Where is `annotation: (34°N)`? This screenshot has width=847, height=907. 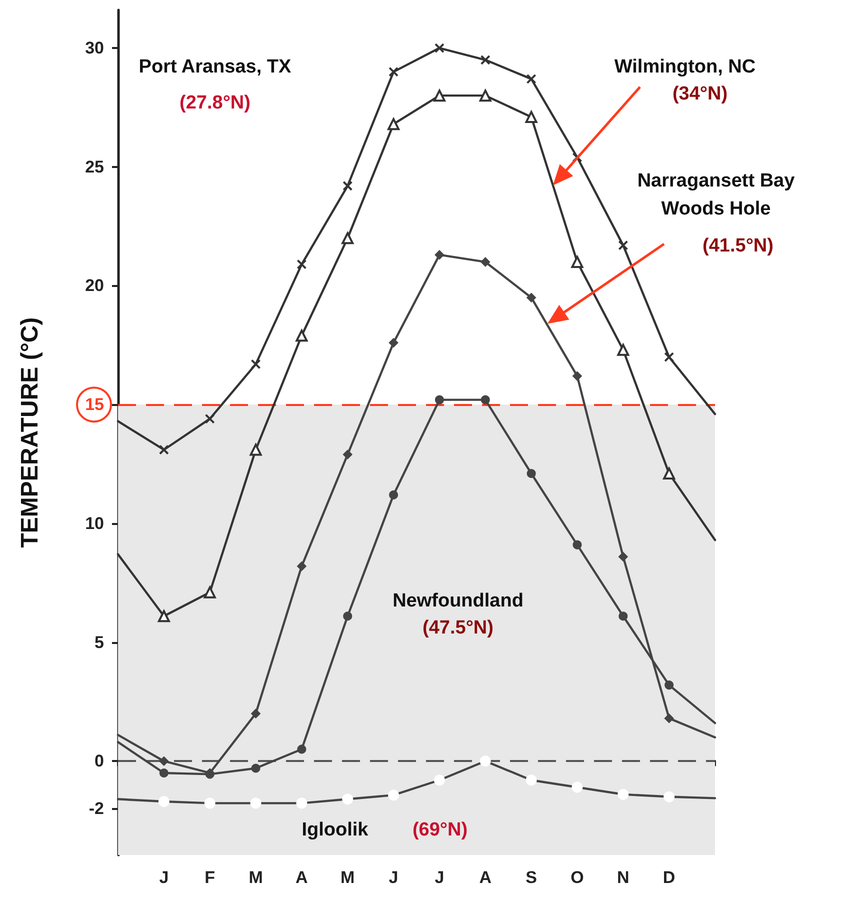 annotation: (34°N) is located at coordinates (700, 94).